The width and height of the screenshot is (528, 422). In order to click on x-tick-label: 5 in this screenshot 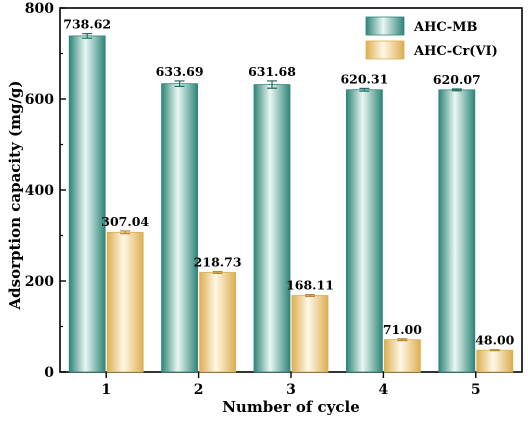, I will do `click(476, 390)`.